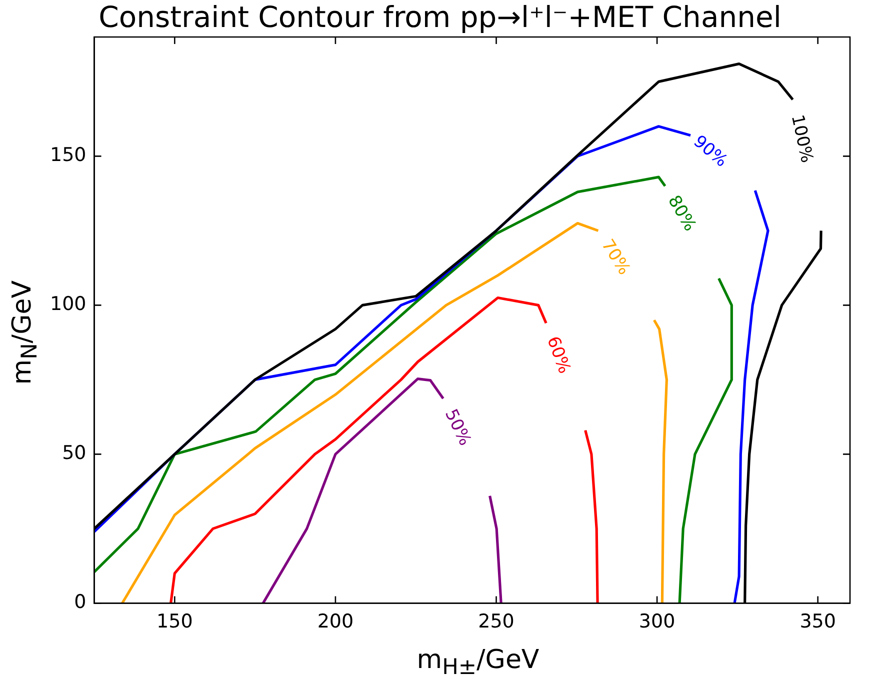  What do you see at coordinates (657, 621) in the screenshot?
I see `x-tick-label: 300` at bounding box center [657, 621].